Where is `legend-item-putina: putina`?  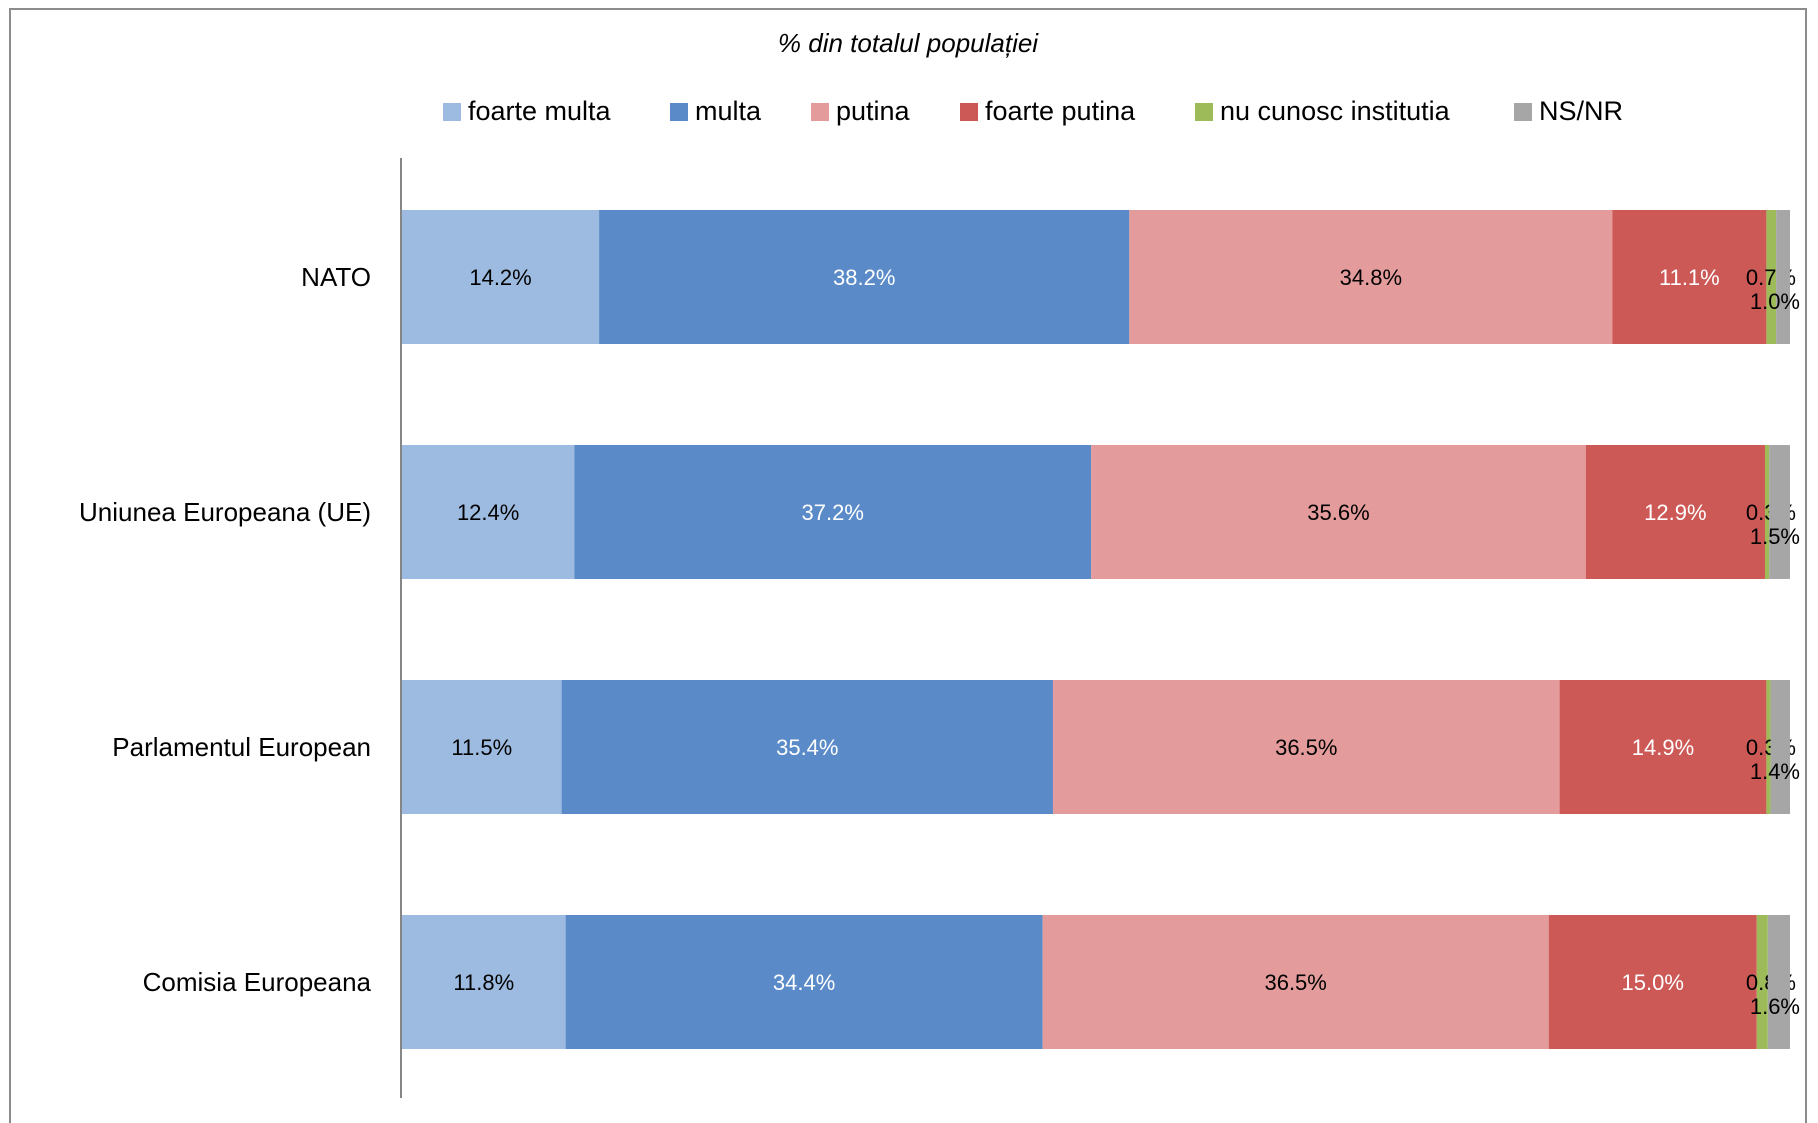 legend-item-putina: putina is located at coordinates (861, 111).